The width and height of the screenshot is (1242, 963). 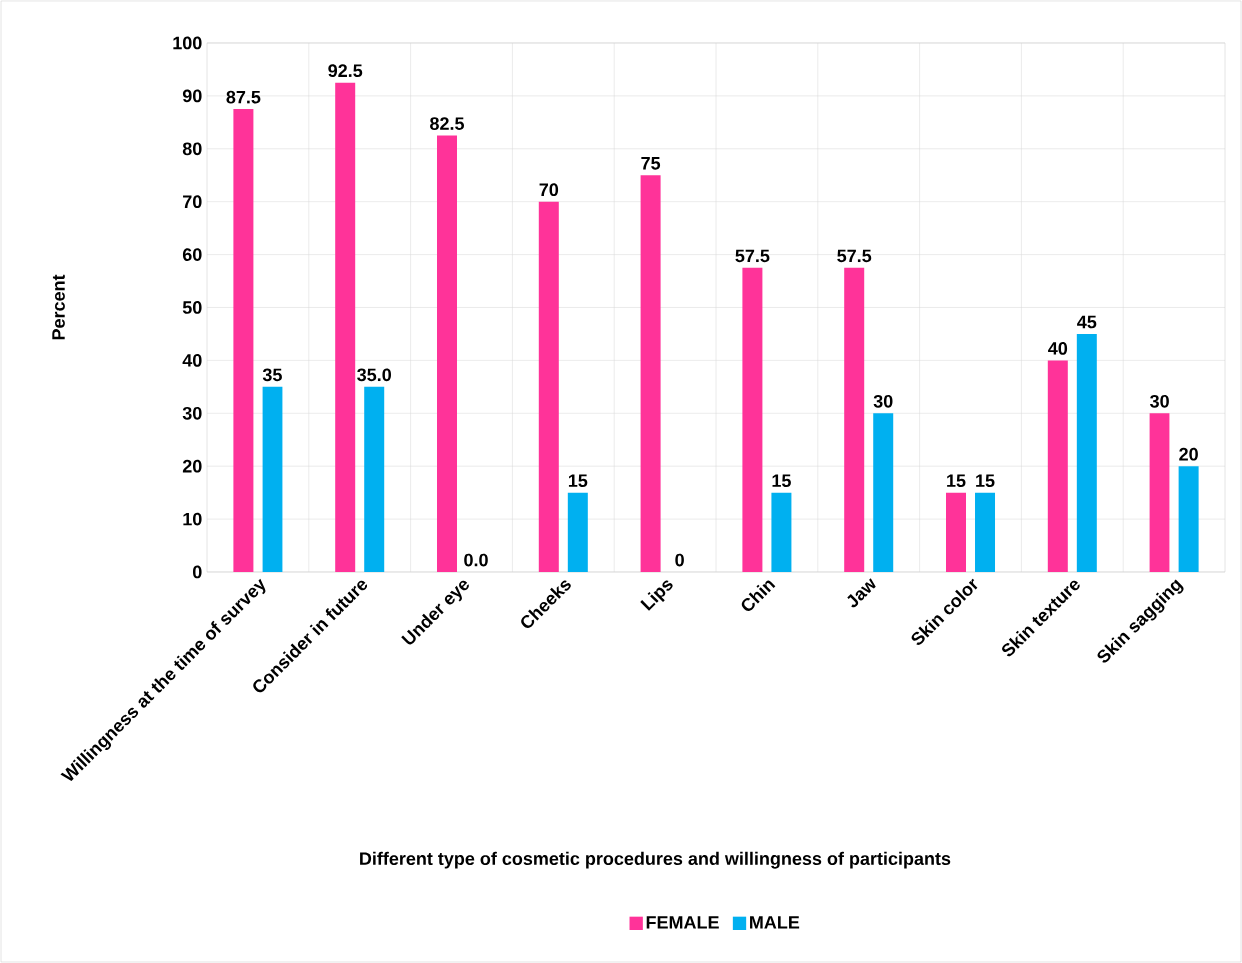 What do you see at coordinates (192, 519) in the screenshot?
I see `y-tick-label: 10` at bounding box center [192, 519].